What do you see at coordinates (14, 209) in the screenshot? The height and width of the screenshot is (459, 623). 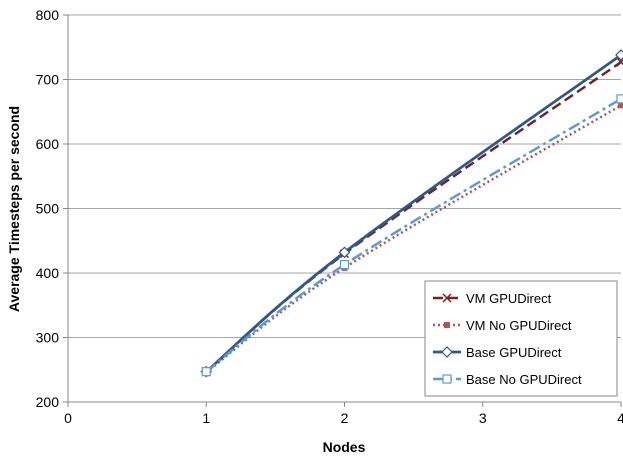 I see `y-axis-title: Average Timesteps per second` at bounding box center [14, 209].